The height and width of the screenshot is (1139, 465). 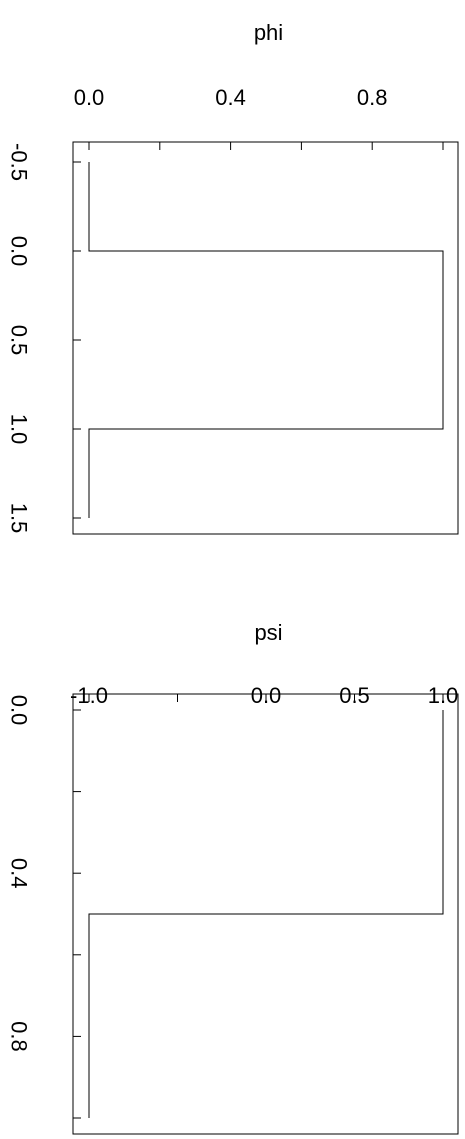 What do you see at coordinates (89, 695) in the screenshot?
I see `x-tick-label: -1.0` at bounding box center [89, 695].